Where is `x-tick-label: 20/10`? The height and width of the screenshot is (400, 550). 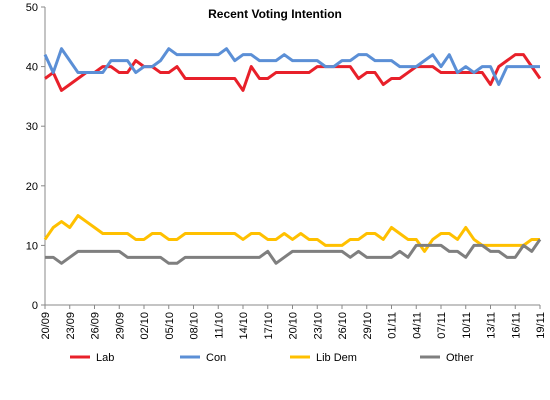 x-tick-label: 20/10 is located at coordinates (294, 326).